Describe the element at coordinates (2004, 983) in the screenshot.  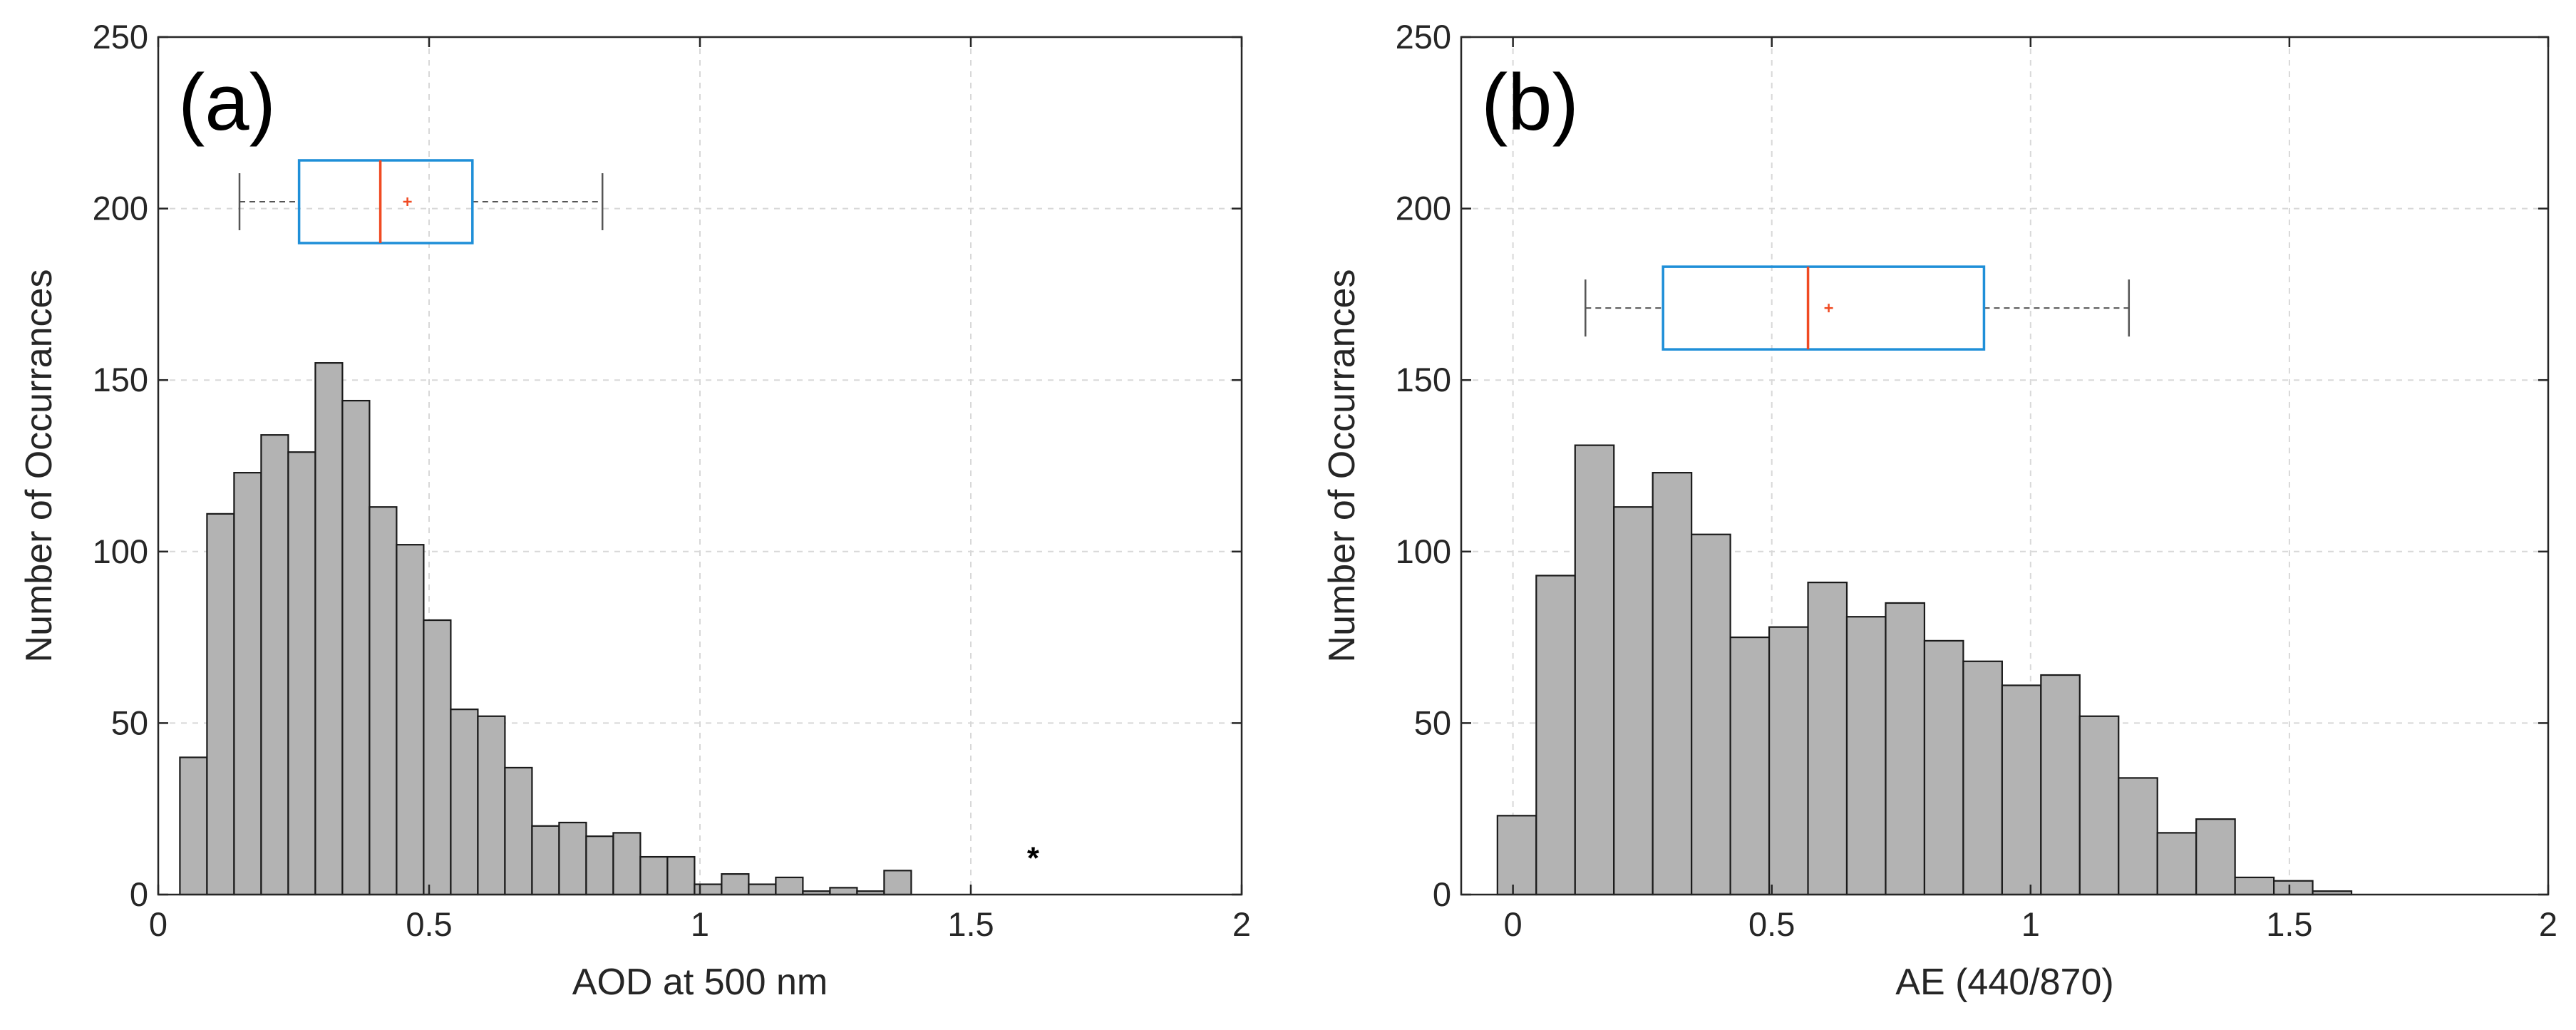
I see `x-axis-title: AE (440/870)` at that location.